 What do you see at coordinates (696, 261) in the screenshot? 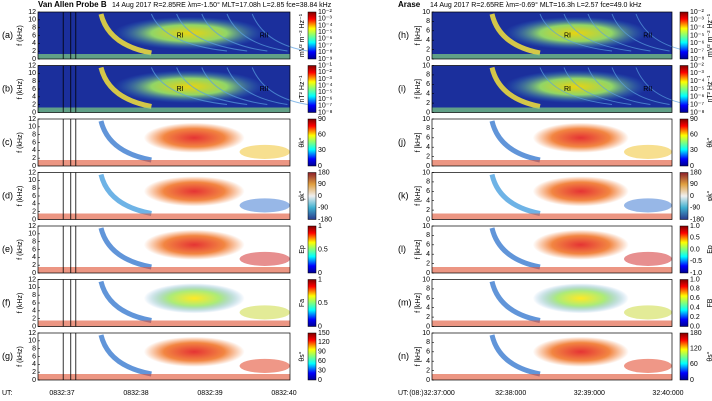
I see `colorbar-tick-label: -0.5` at bounding box center [696, 261].